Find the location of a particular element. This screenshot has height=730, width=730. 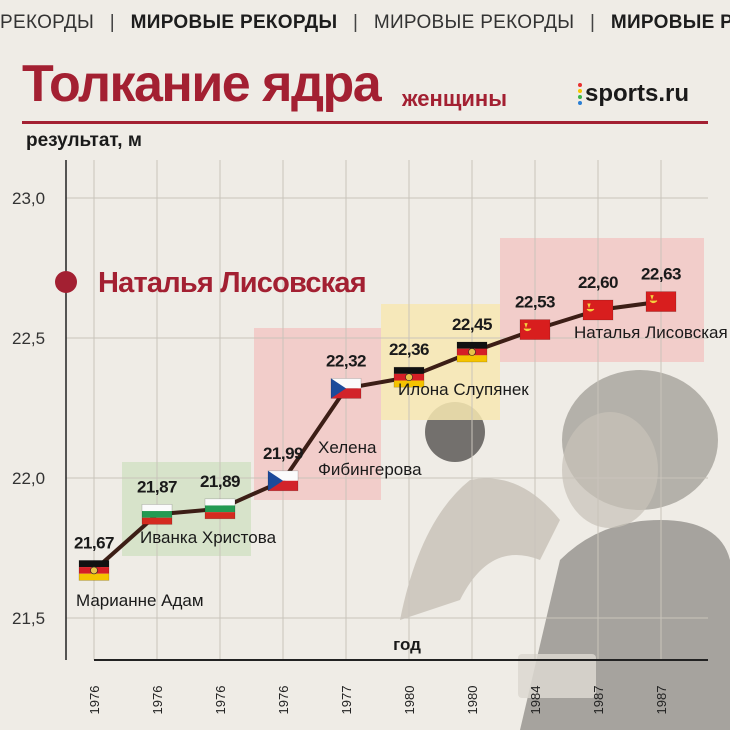

photo-arm is located at coordinates (480, 549).